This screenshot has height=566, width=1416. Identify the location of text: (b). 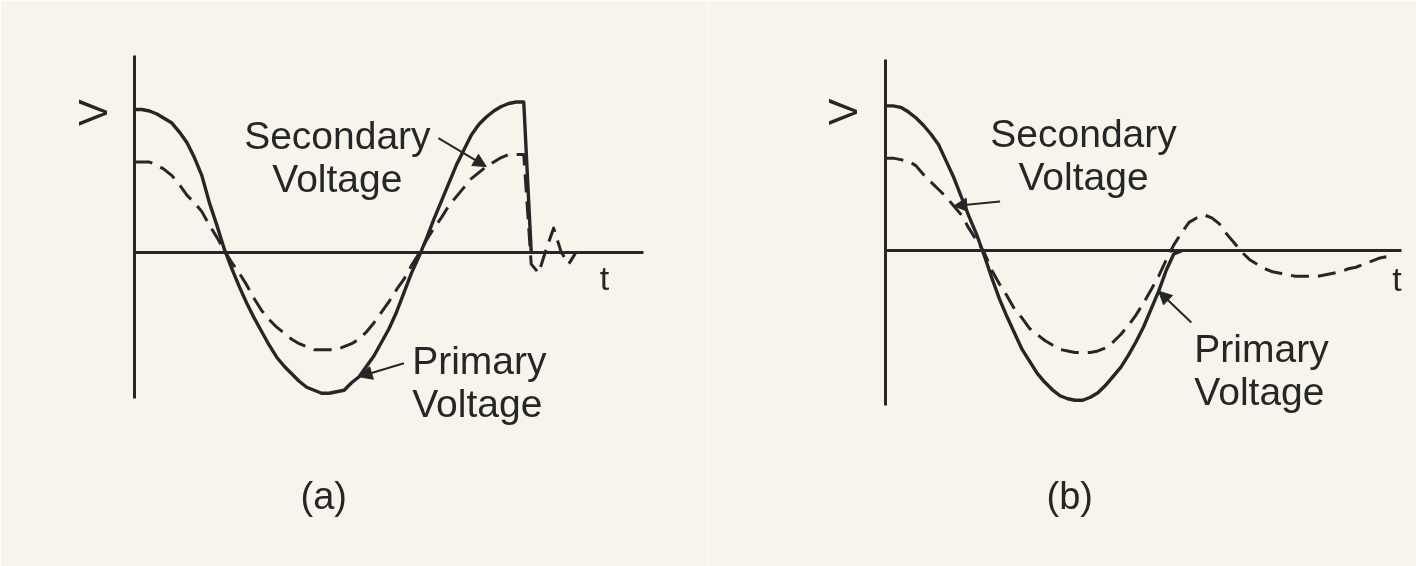
(1069, 495).